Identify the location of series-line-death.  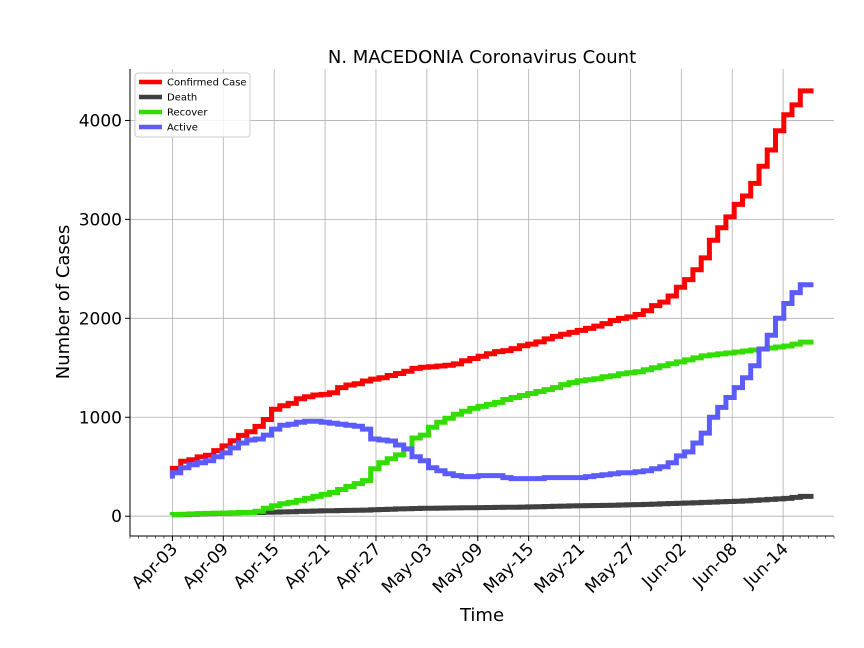
(491, 505).